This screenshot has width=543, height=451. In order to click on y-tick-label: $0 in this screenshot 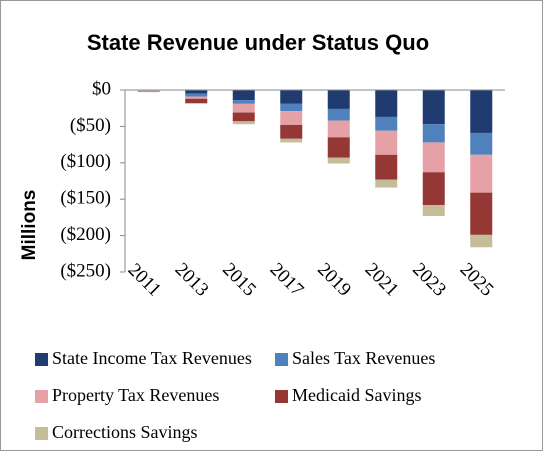, I will do `click(101, 88)`.